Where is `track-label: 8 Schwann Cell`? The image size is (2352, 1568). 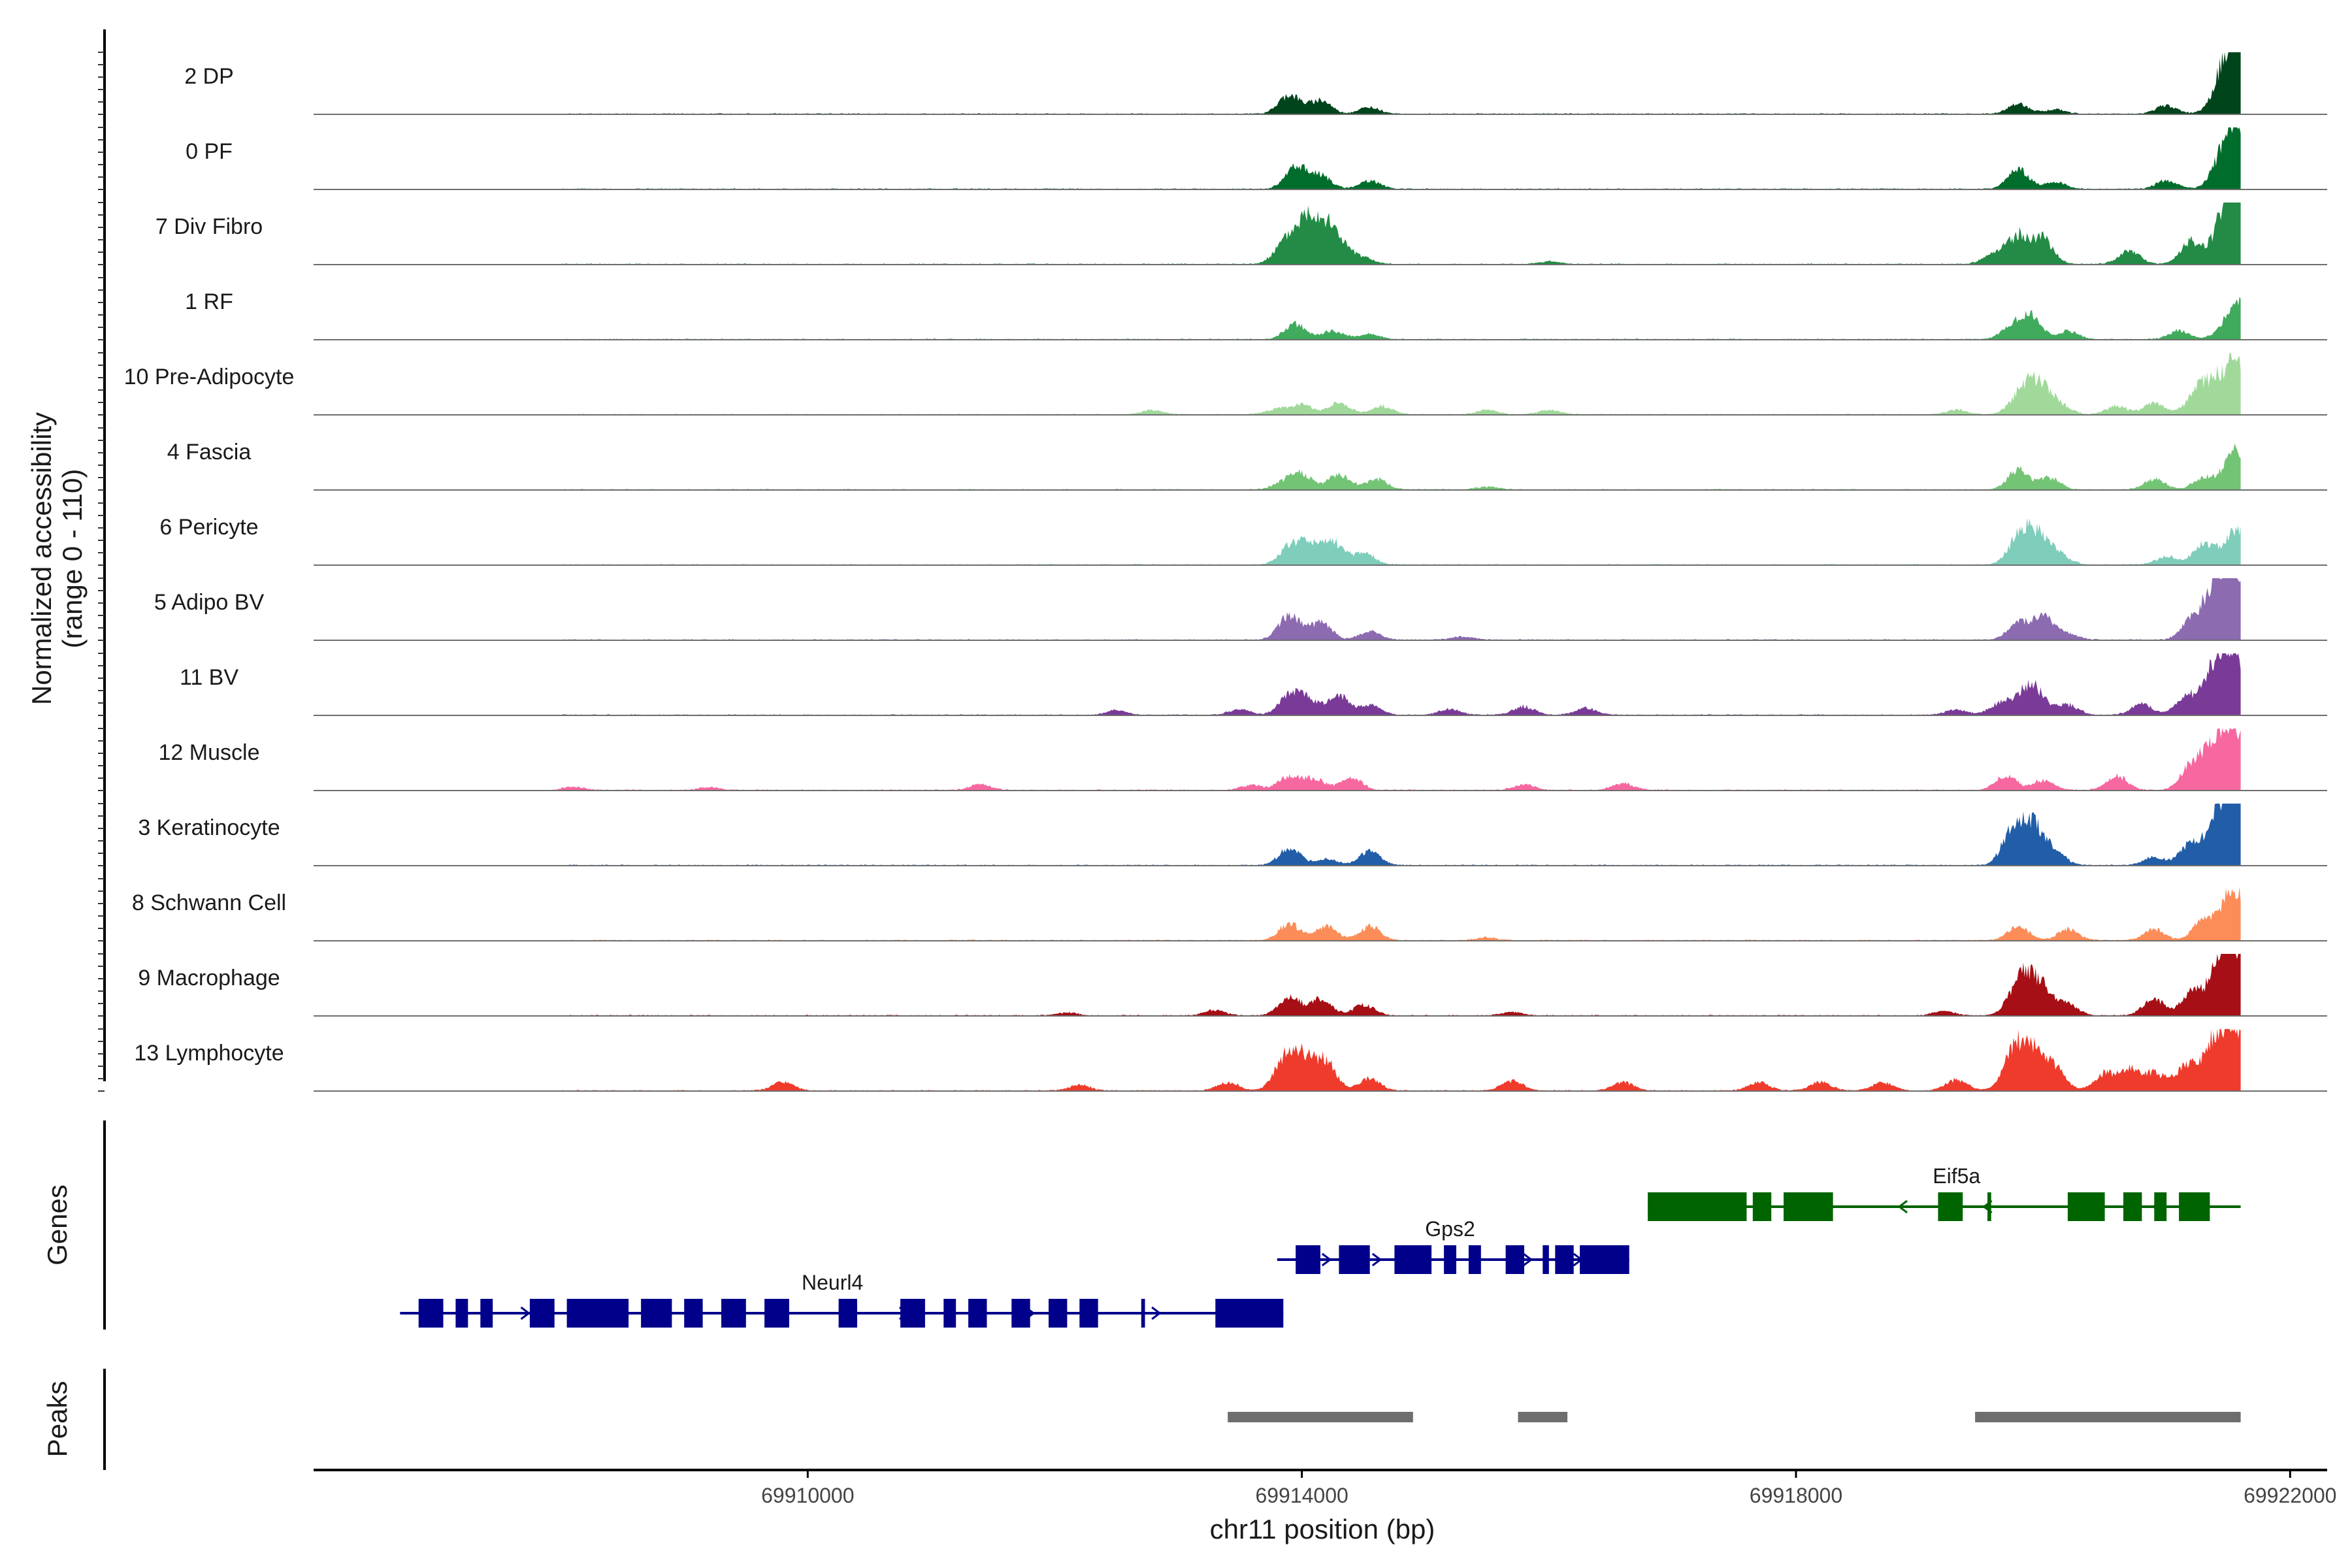
track-label: 8 Schwann Cell is located at coordinates (209, 902).